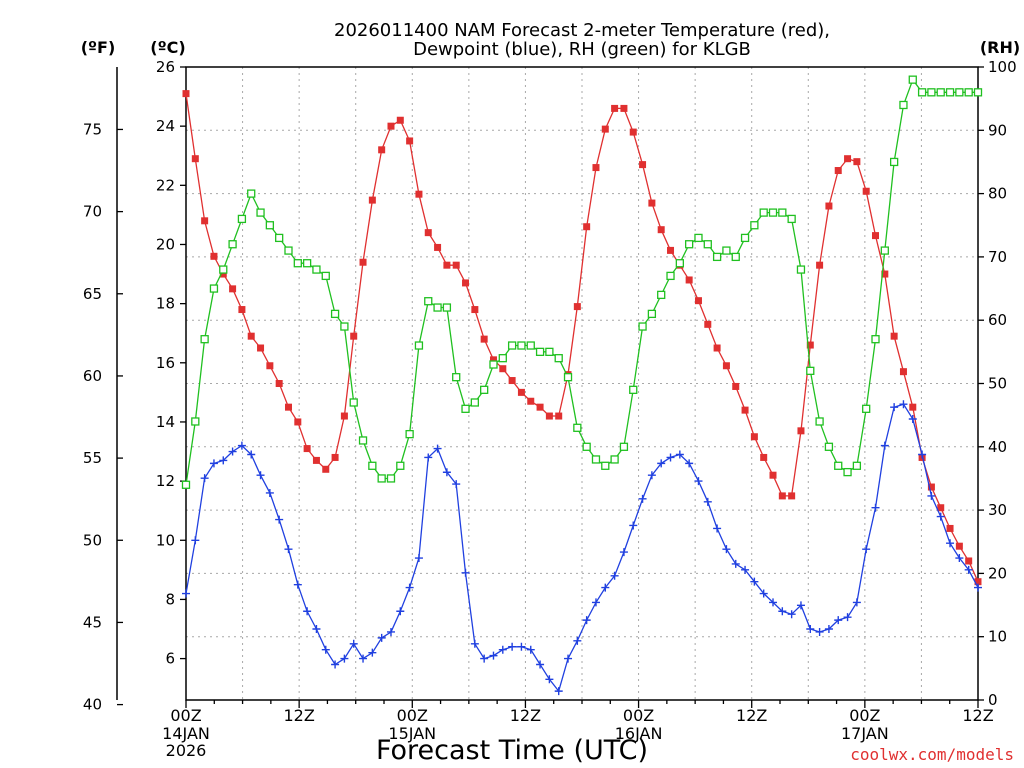 This screenshot has width=1024, height=768. Describe the element at coordinates (92, 376) in the screenshot. I see `fahrenheit-tick-label: 60` at that location.